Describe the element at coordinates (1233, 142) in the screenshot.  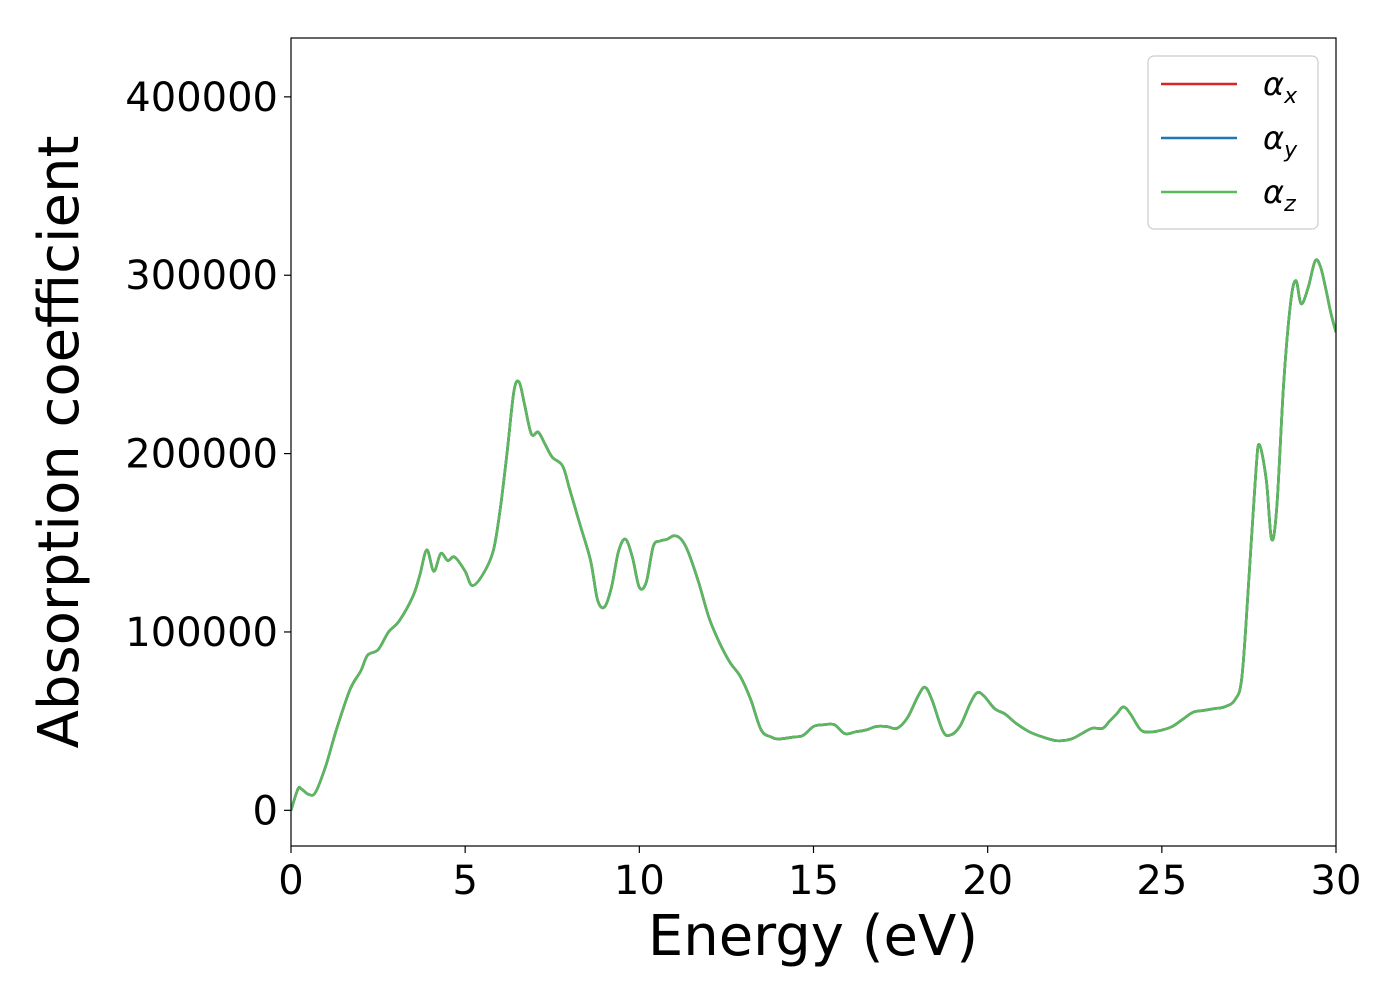
I see `legend-box` at that location.